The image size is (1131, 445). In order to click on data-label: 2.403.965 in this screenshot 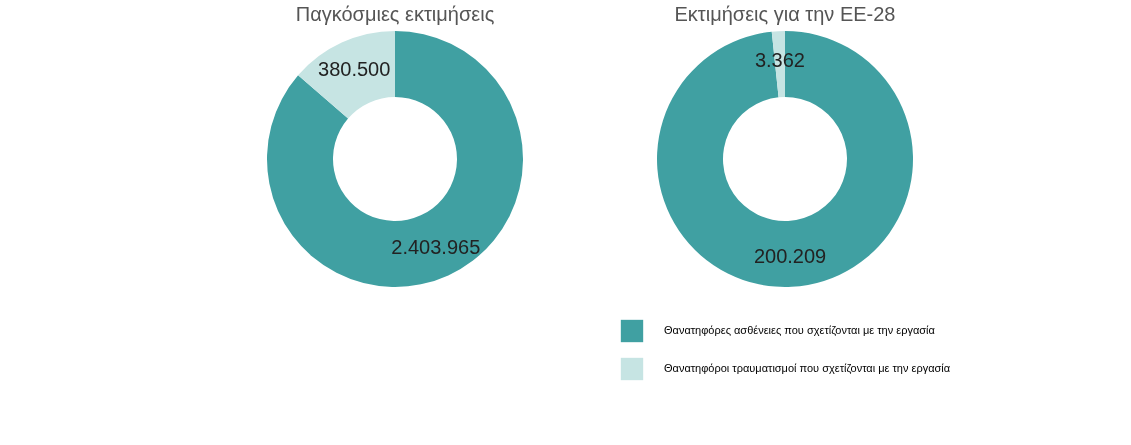, I will do `click(436, 247)`.